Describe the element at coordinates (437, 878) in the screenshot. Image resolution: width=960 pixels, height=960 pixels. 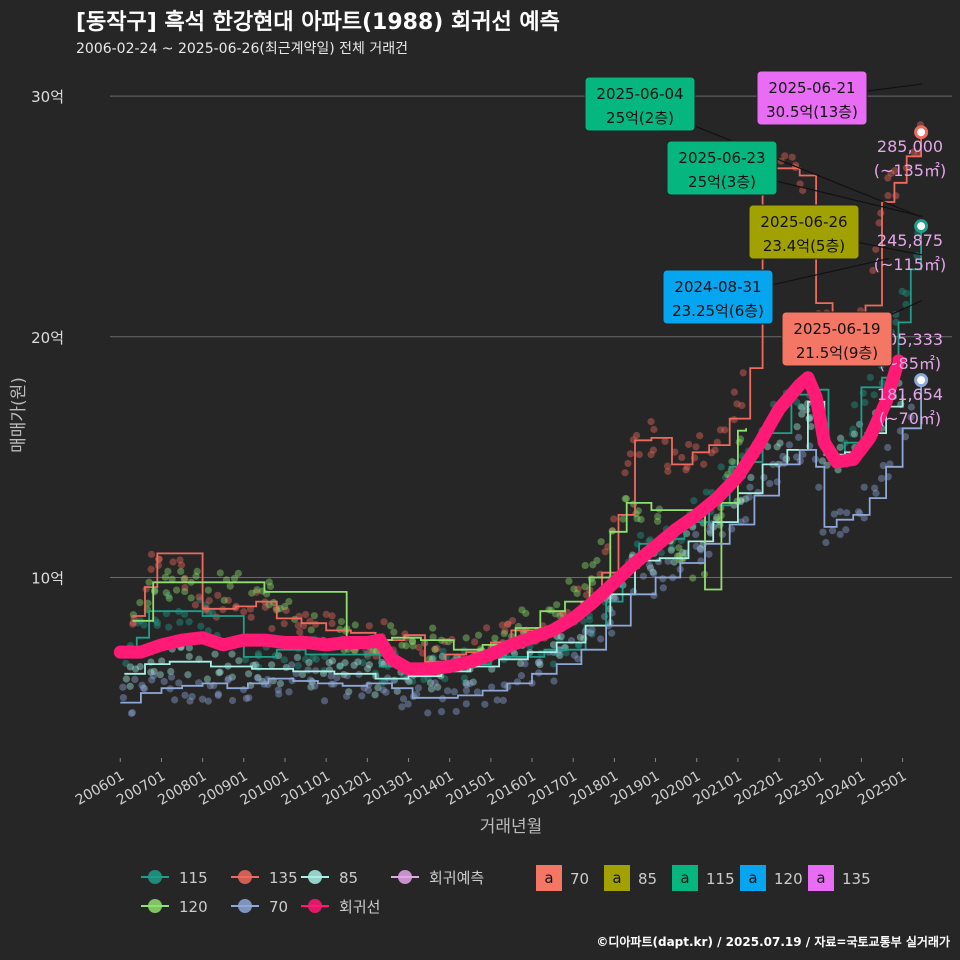
I see `legend-item-회귀예측: 회귀예측` at that location.